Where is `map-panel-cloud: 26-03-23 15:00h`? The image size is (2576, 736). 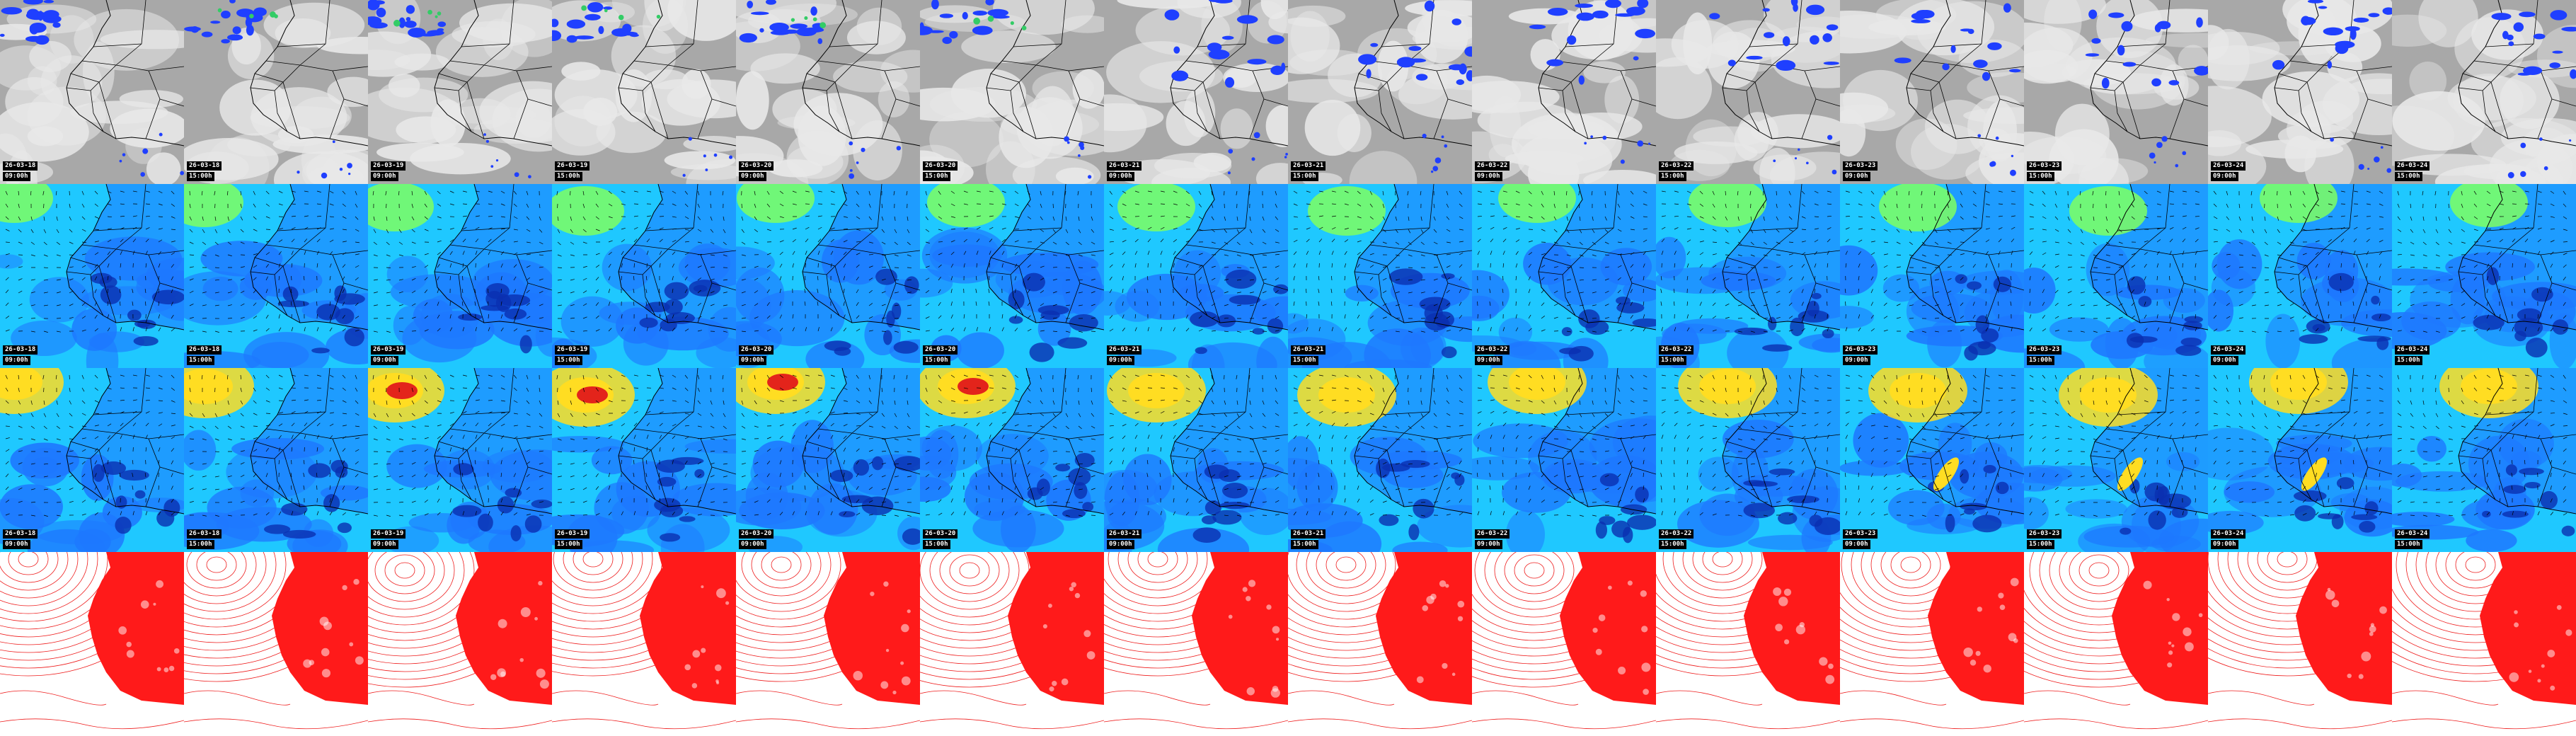
map-panel-cloud: 26-03-23 15:00h is located at coordinates (2116, 92).